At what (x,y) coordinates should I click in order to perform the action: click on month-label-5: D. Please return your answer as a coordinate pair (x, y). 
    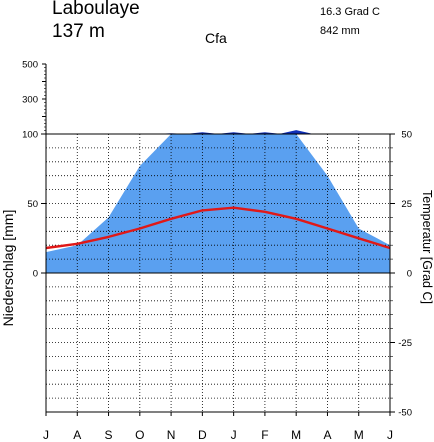
    Looking at the image, I should click on (202, 435).